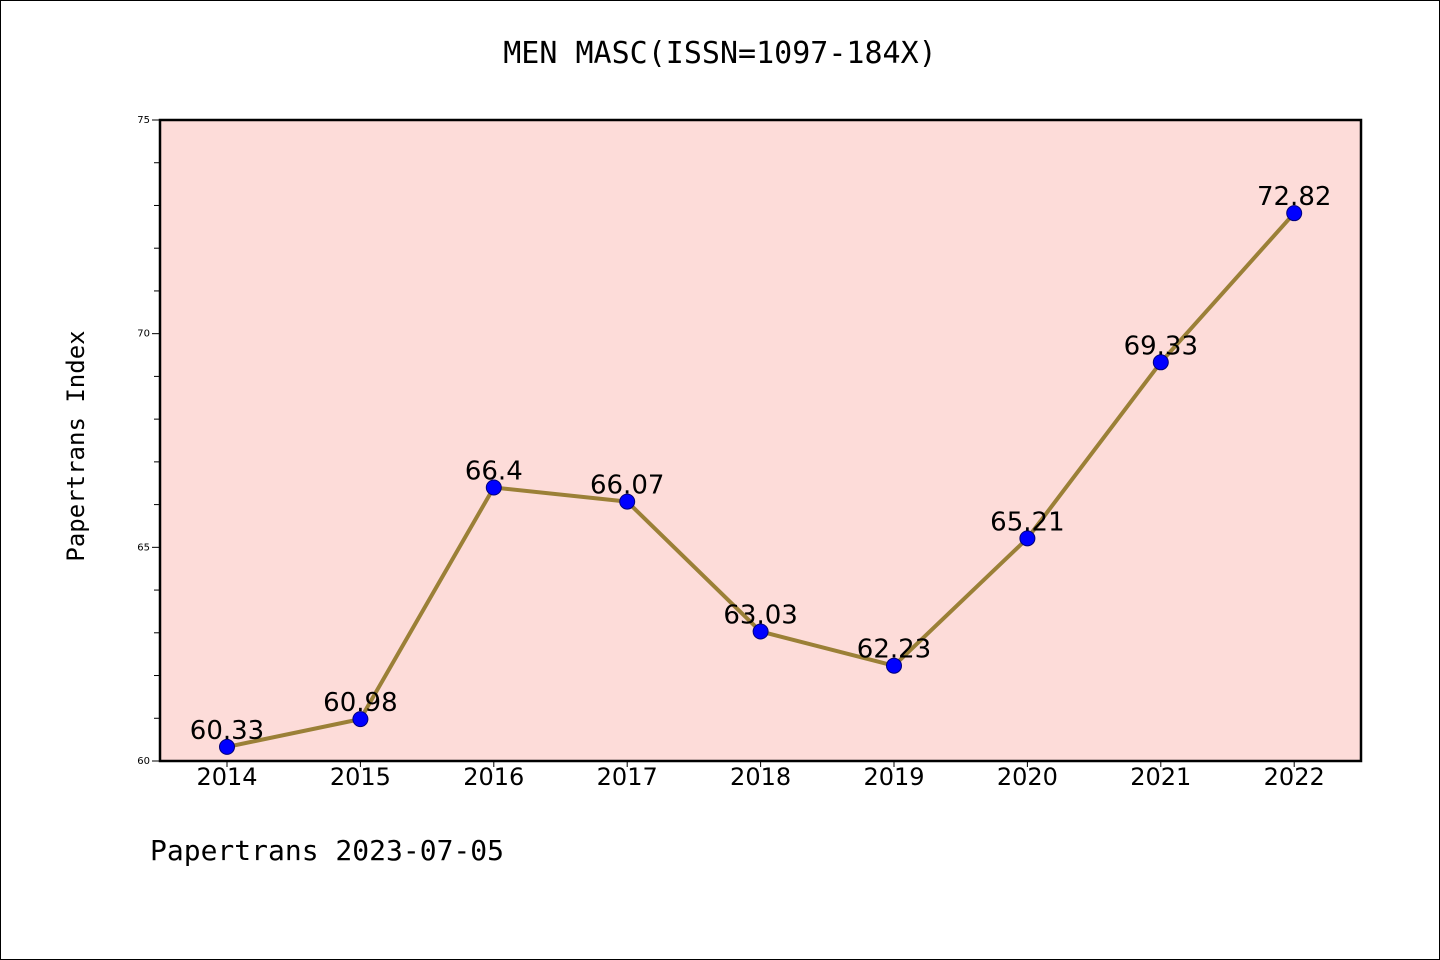 This screenshot has width=1440, height=960. What do you see at coordinates (143, 334) in the screenshot?
I see `y-tick-label: 70` at bounding box center [143, 334].